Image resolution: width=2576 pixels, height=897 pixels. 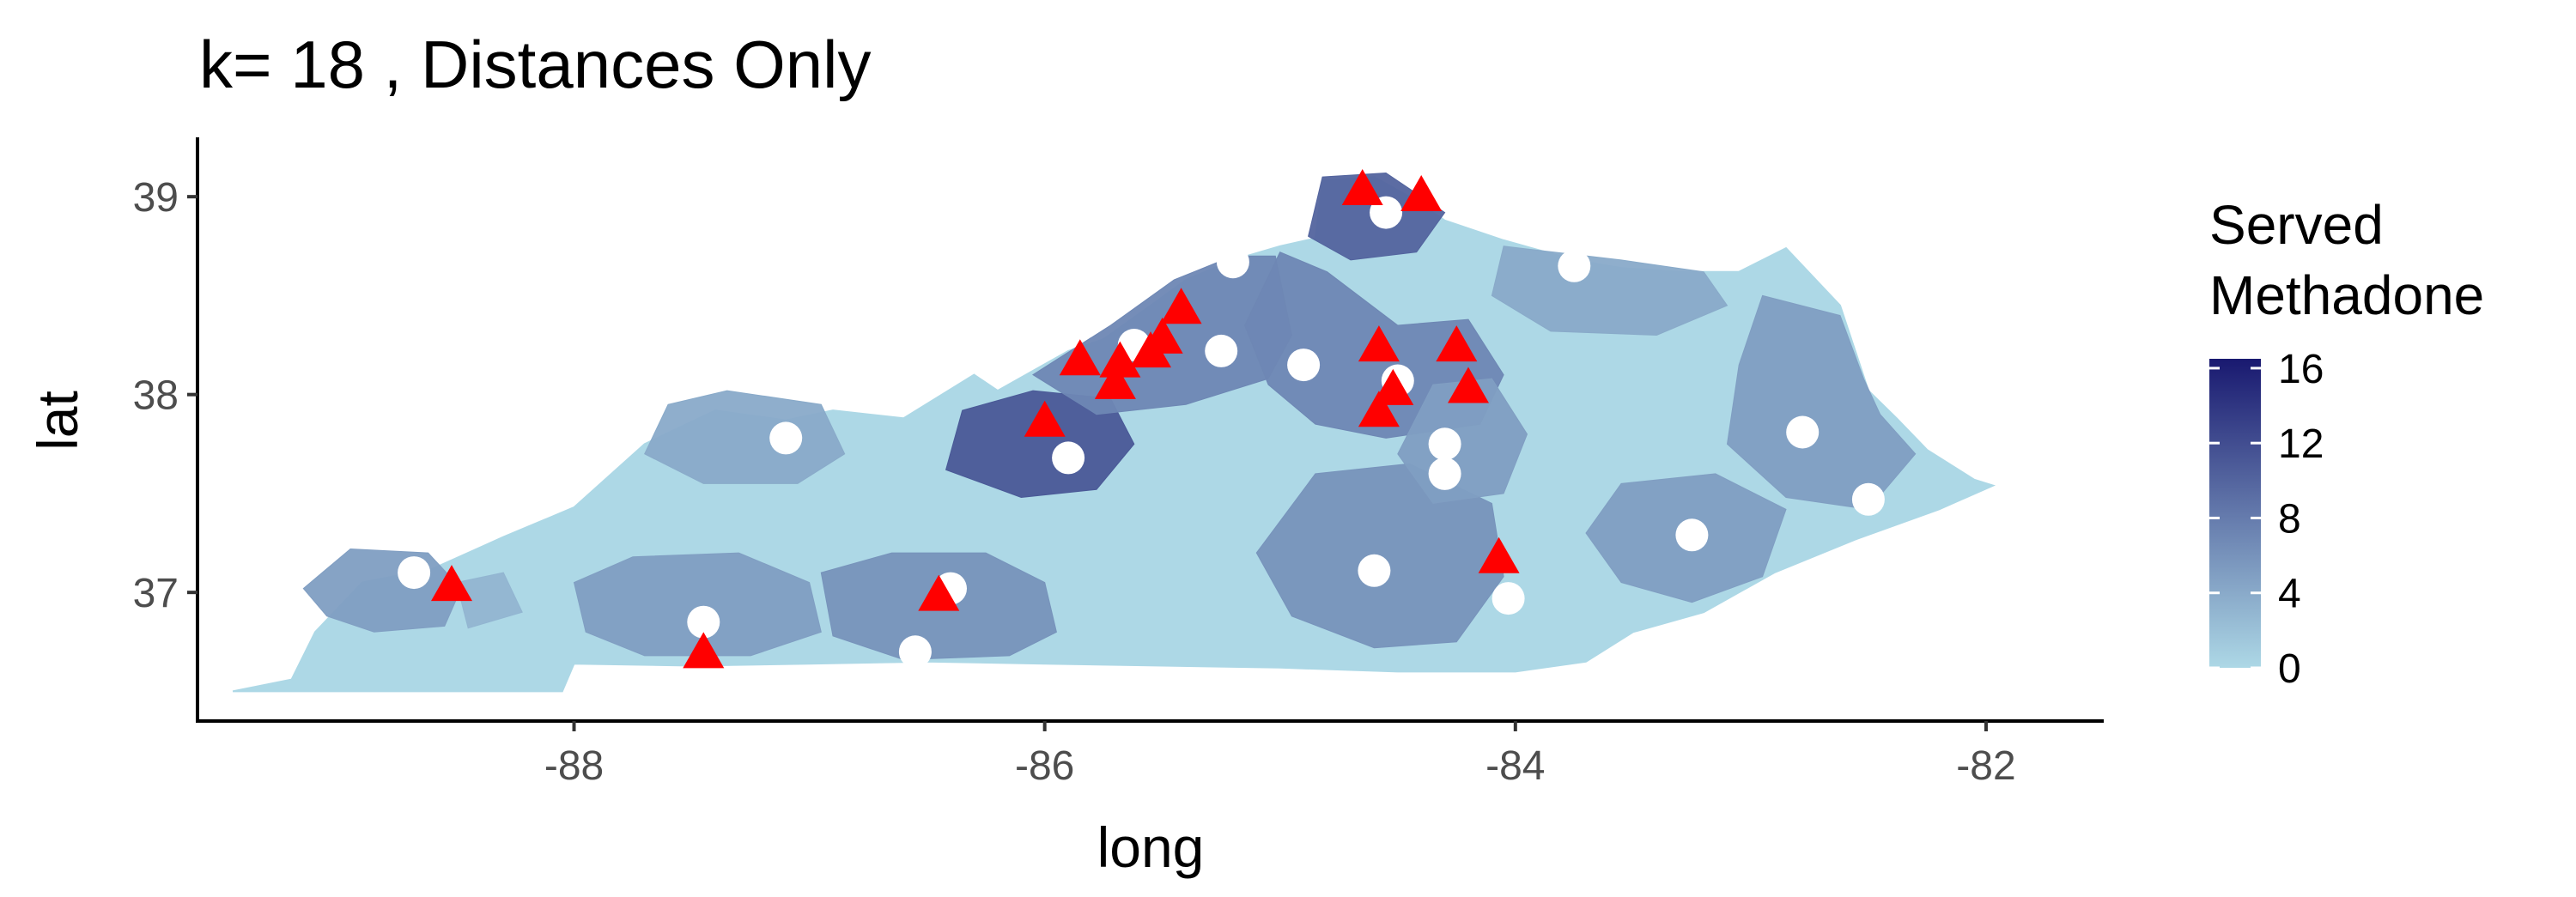 What do you see at coordinates (2346, 443) in the screenshot?
I see `legend: Served Methadone 0 4 8 12 16` at bounding box center [2346, 443].